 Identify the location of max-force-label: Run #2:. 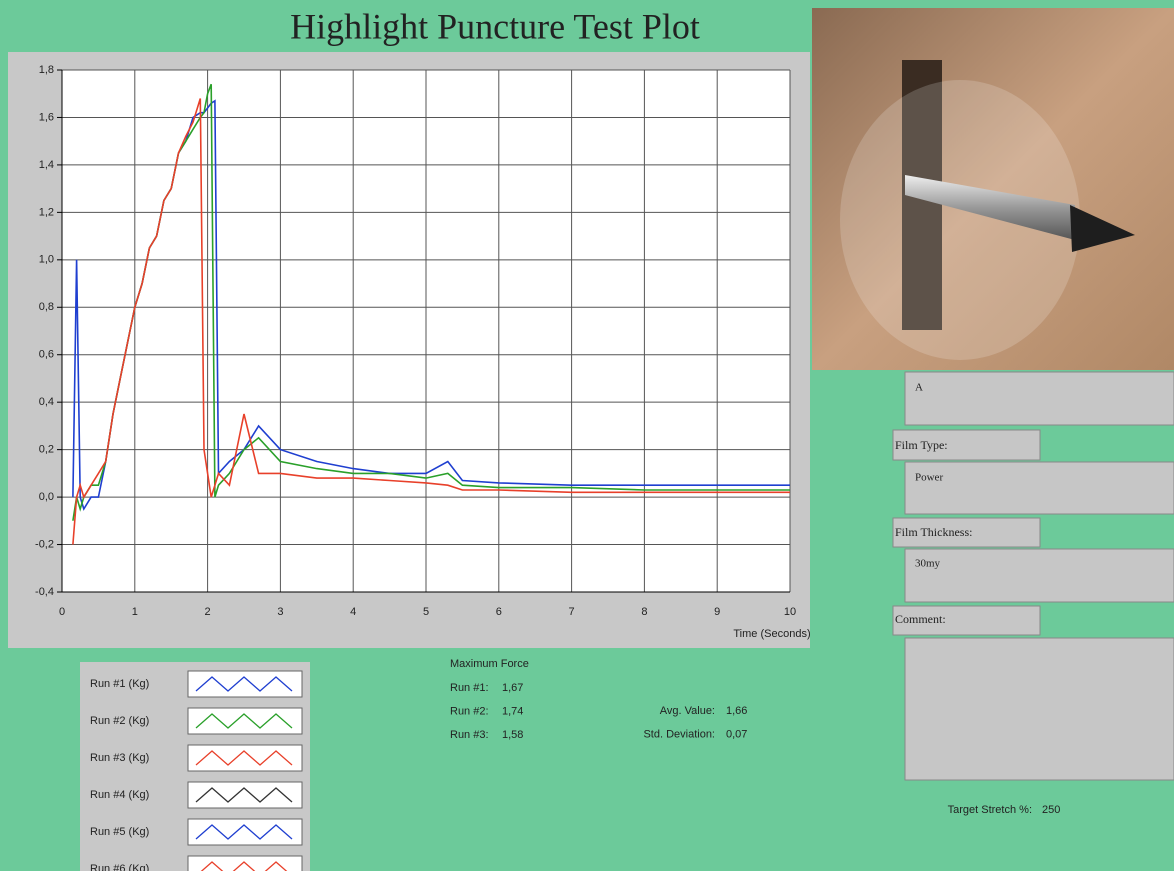
(469, 711).